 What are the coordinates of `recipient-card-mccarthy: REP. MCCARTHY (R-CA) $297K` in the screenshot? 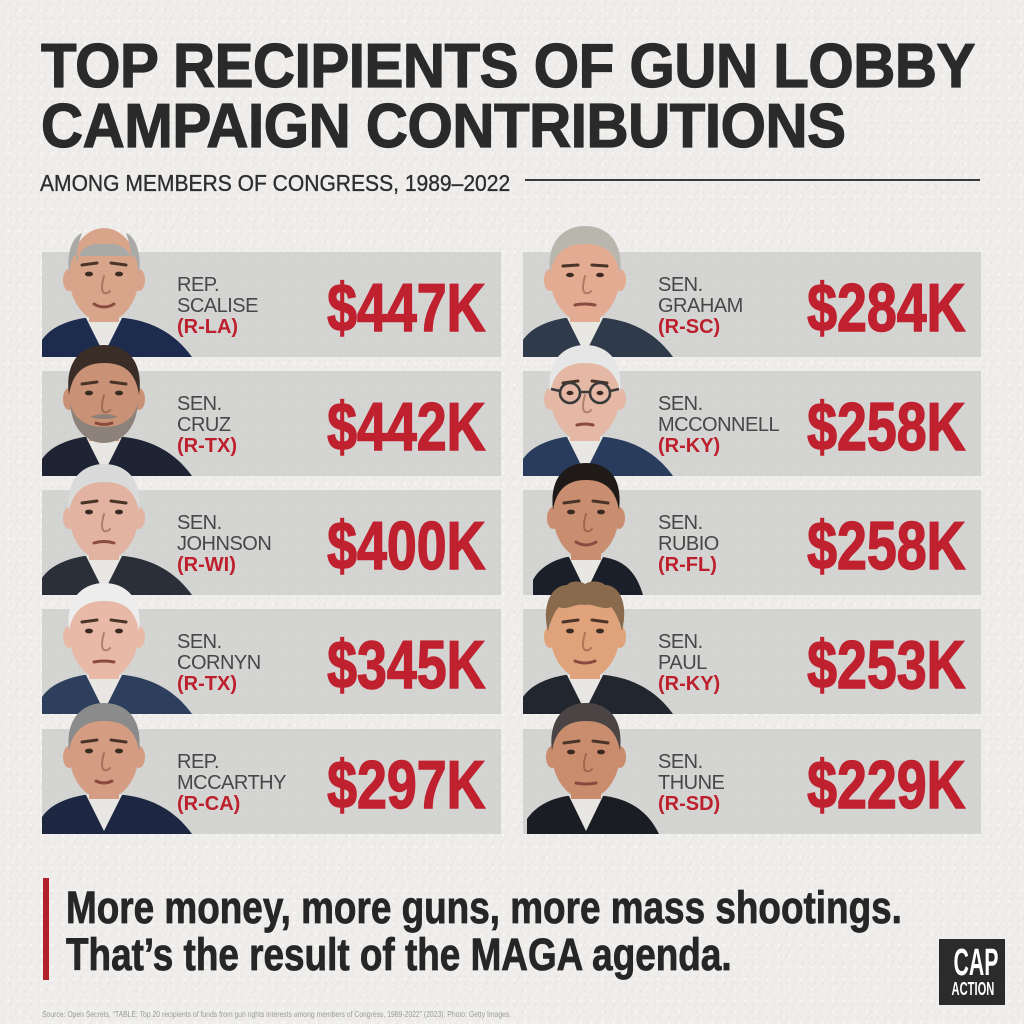 It's located at (271, 768).